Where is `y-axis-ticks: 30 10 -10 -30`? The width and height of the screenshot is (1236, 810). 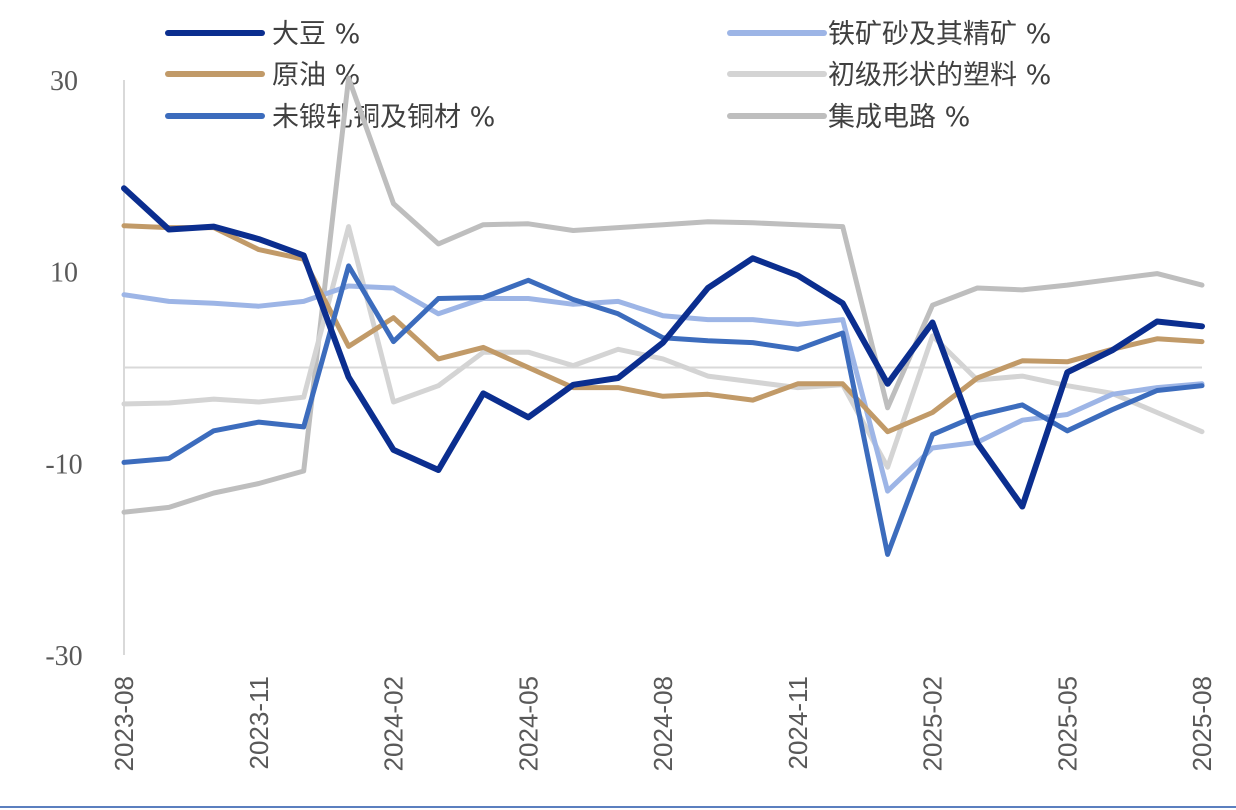 y-axis-ticks: 30 10 -10 -30 is located at coordinates (63, 369).